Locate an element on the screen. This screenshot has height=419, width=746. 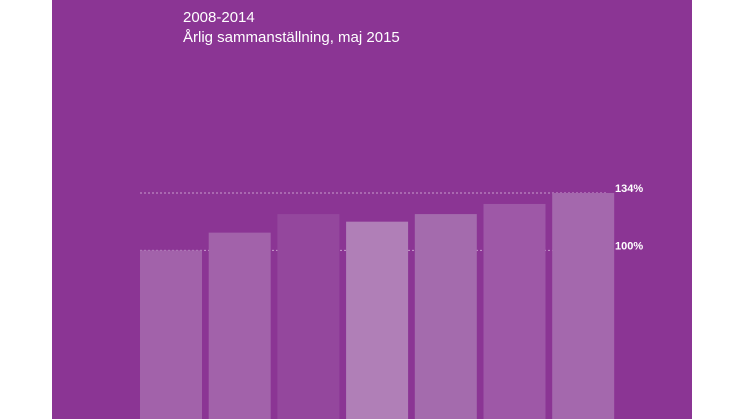
reference-label-0: 134% is located at coordinates (629, 189).